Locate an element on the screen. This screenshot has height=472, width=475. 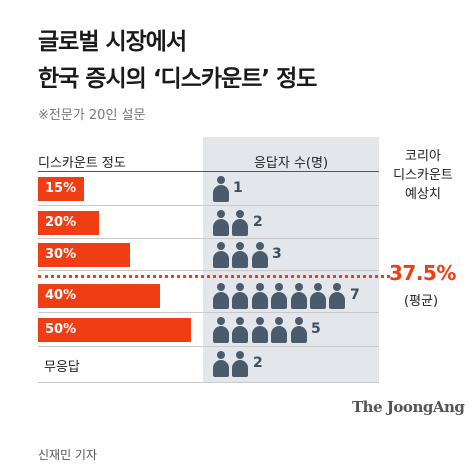
bar-label: 30% is located at coordinates (61, 254).